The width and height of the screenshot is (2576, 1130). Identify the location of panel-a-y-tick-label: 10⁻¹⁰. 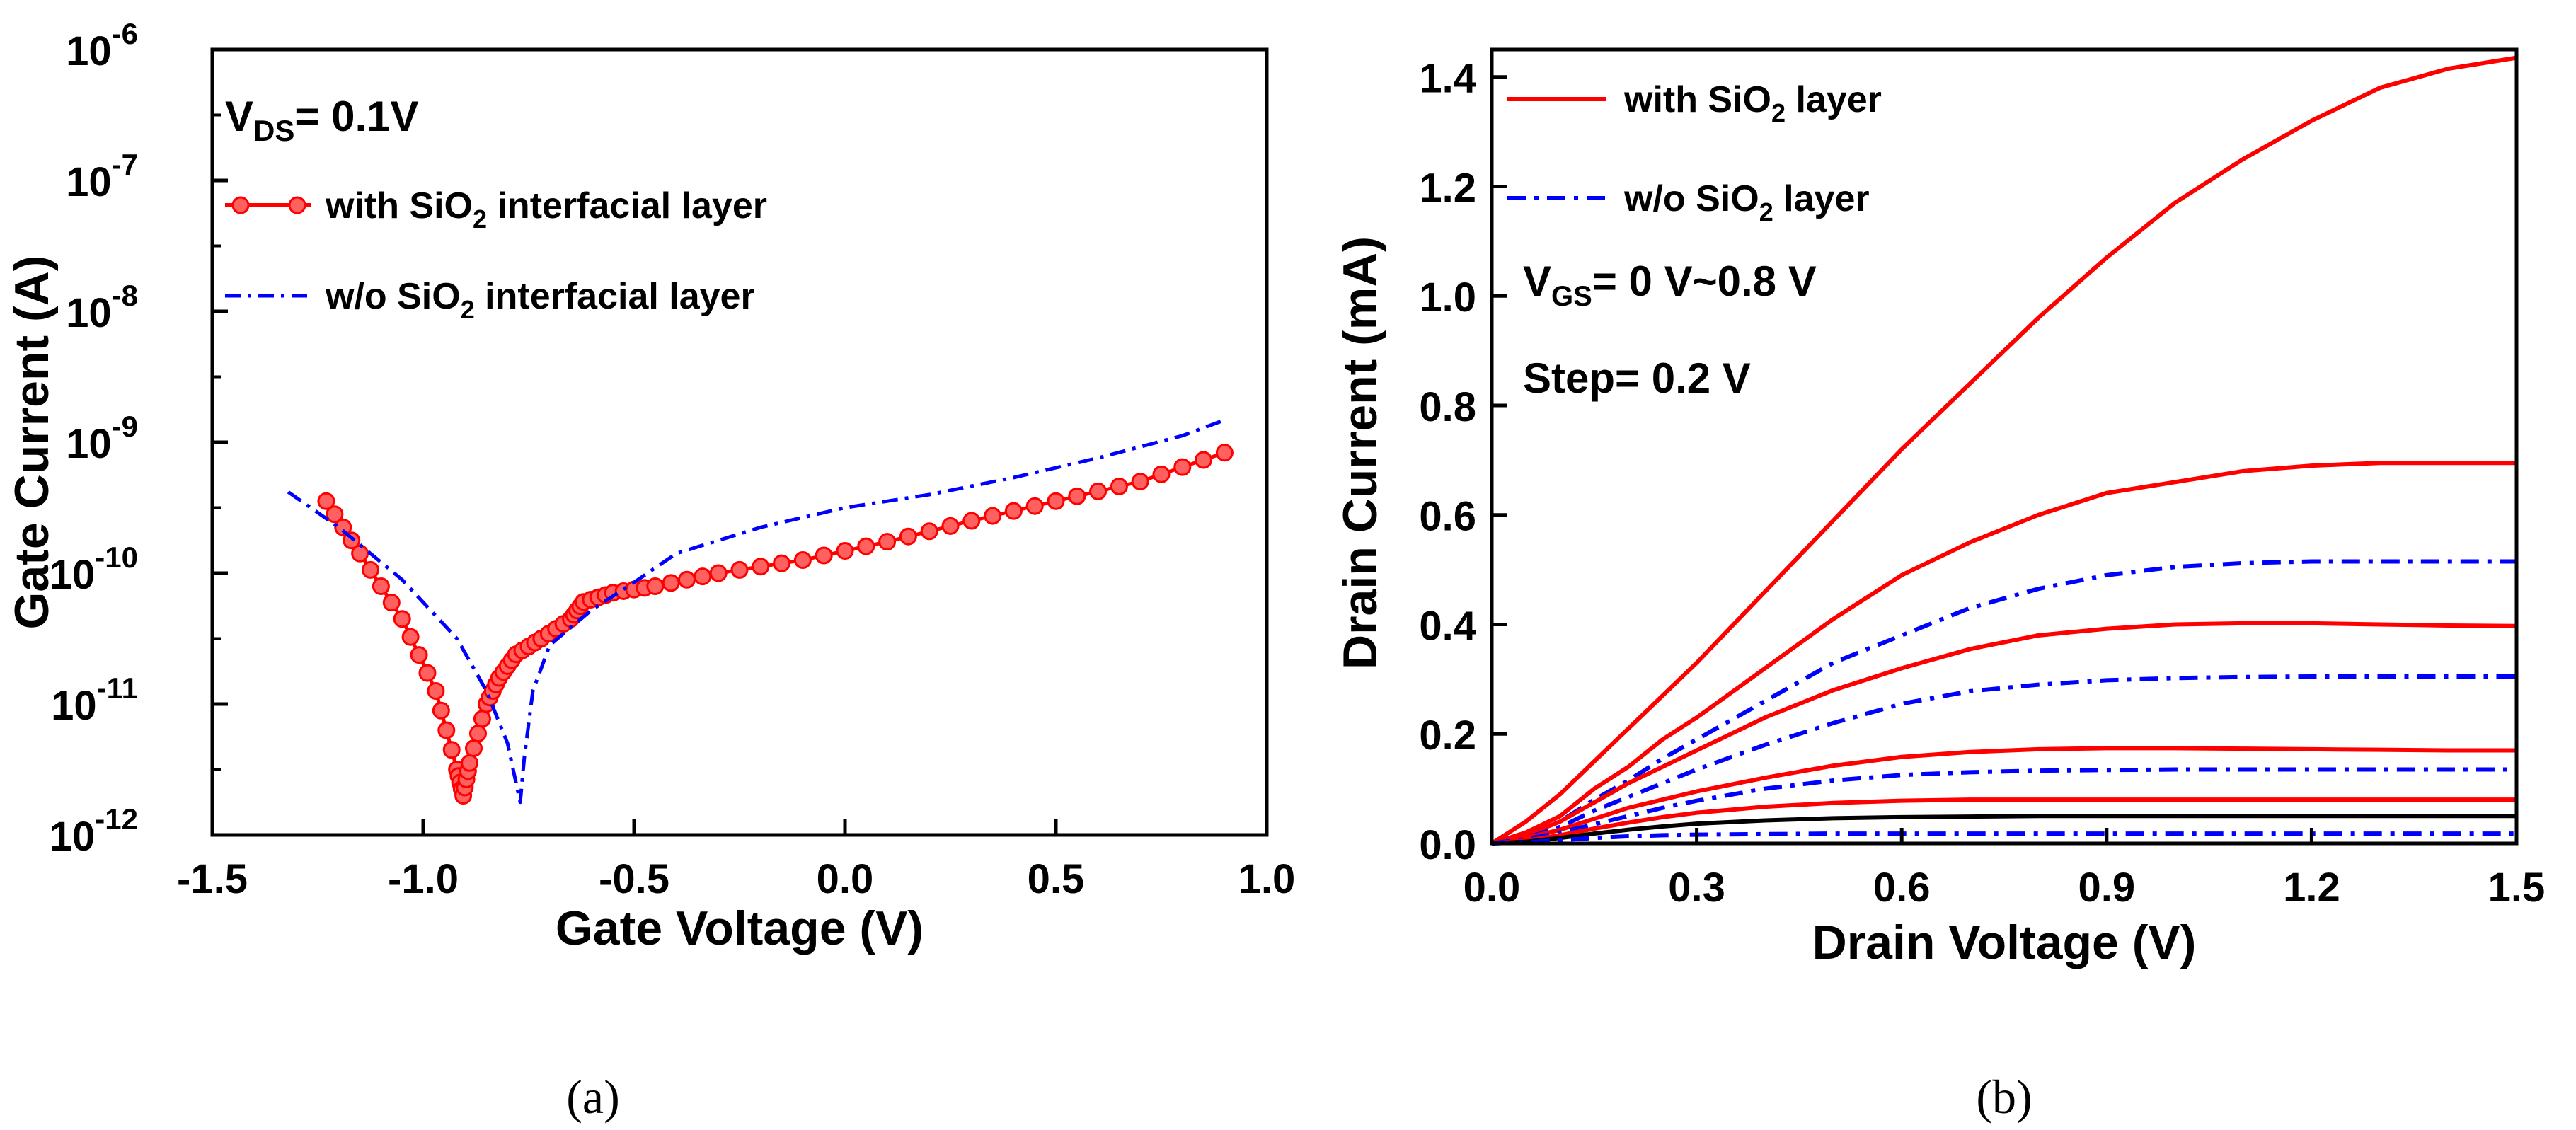
(94, 569).